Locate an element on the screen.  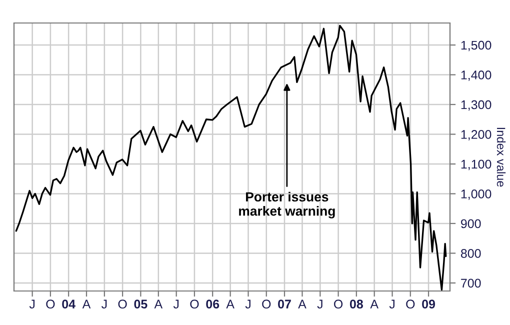
x-tick-label: 09 is located at coordinates (429, 304).